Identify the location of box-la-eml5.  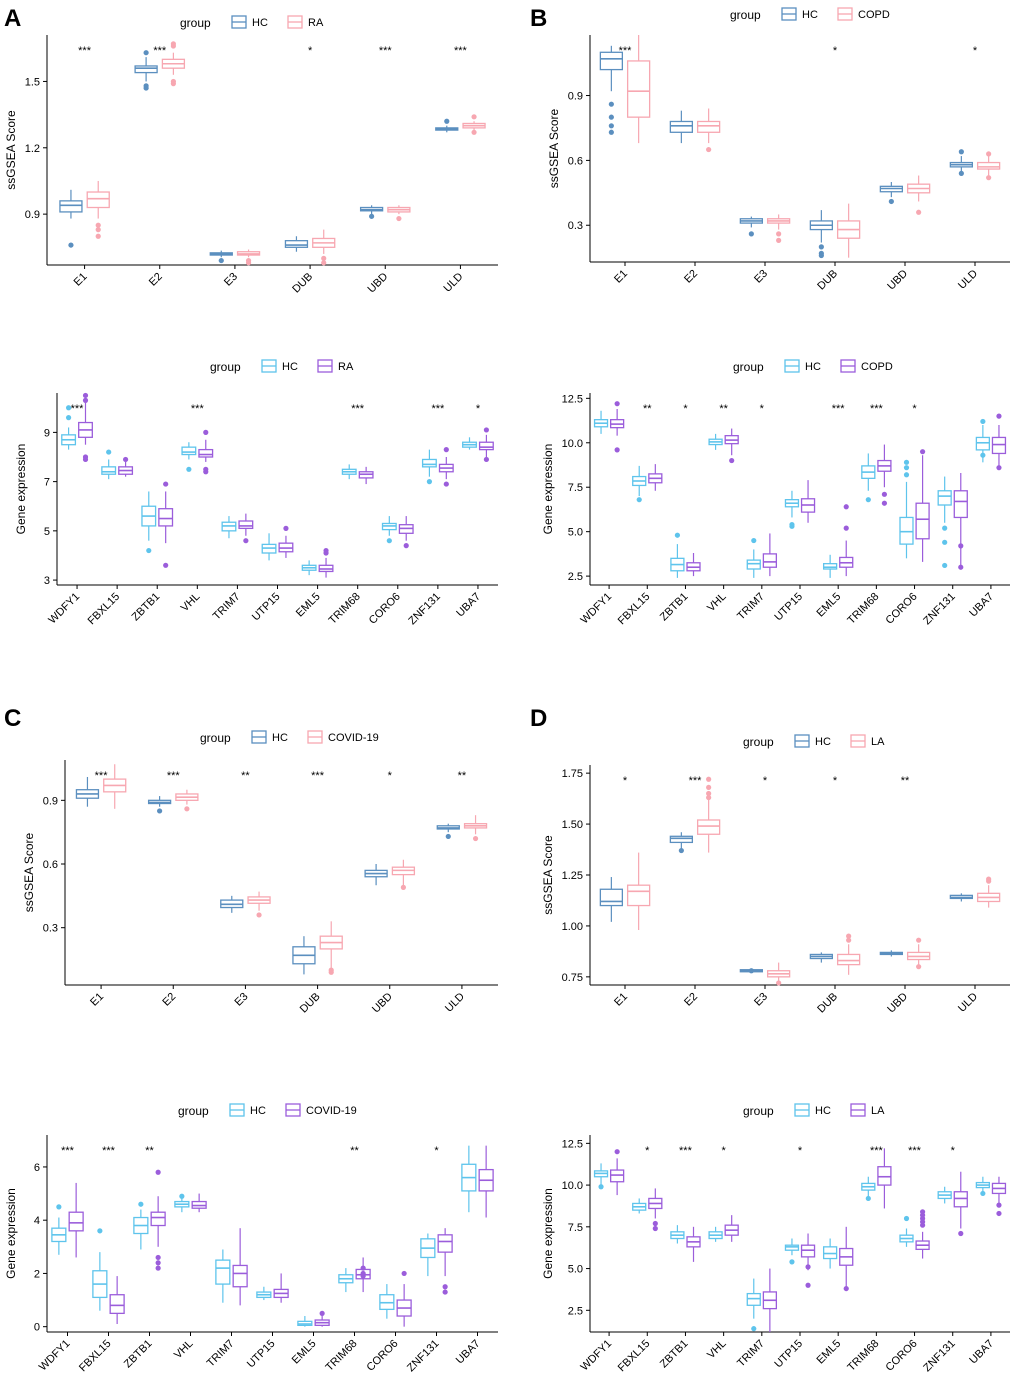
(846, 1259).